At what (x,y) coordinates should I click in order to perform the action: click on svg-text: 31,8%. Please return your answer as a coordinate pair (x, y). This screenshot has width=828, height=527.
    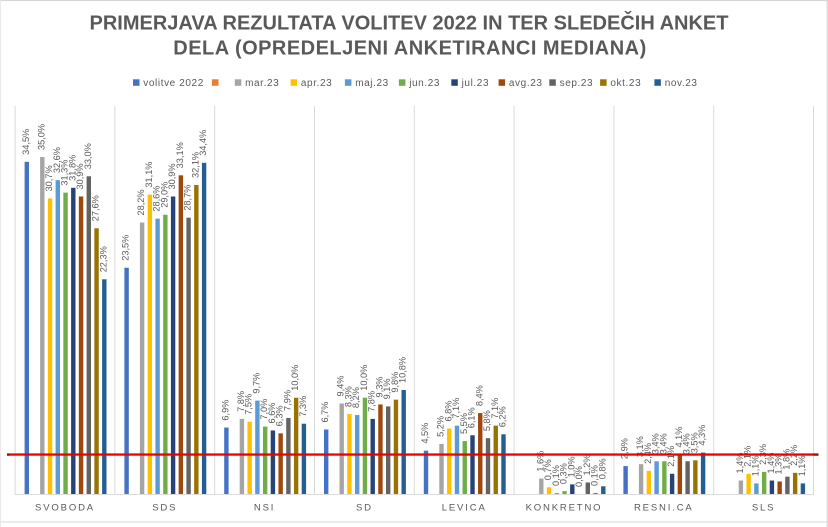
    Looking at the image, I should click on (72, 168).